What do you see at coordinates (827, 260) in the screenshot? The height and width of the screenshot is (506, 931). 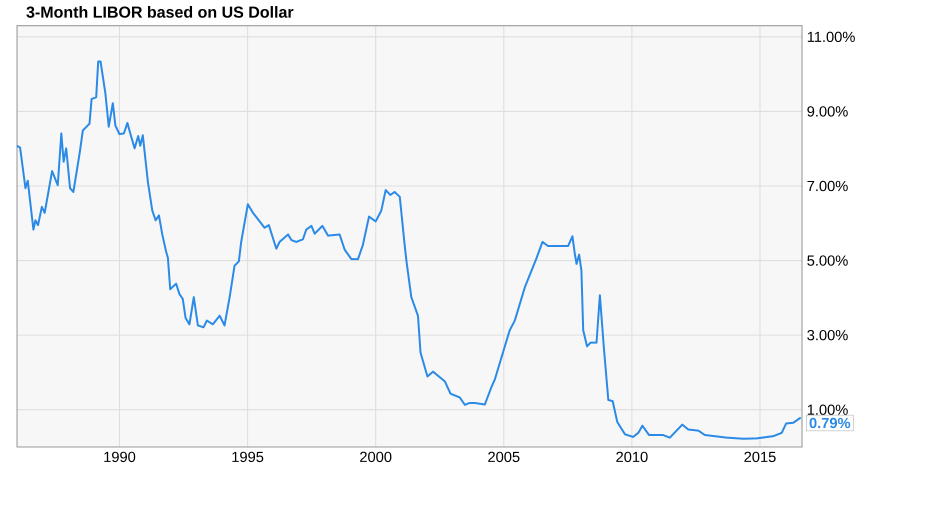 I see `y-tick-label: 5.00%` at bounding box center [827, 260].